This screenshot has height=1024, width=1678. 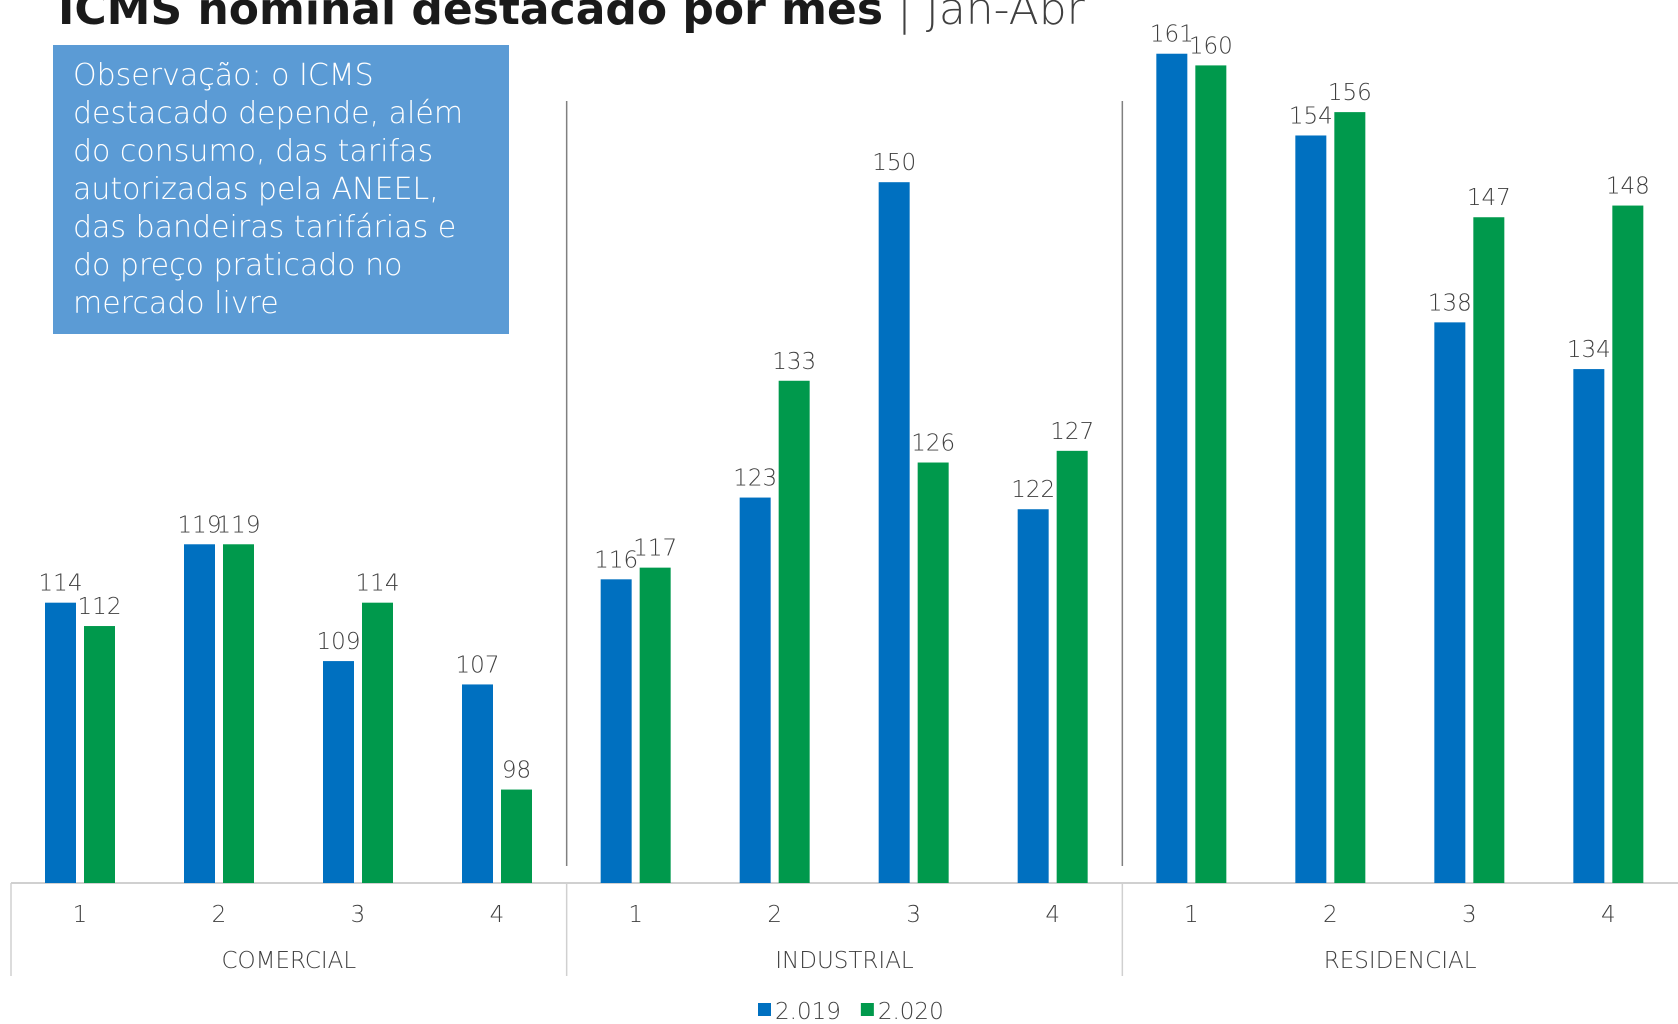 What do you see at coordinates (288, 961) in the screenshot?
I see `group-label: COMERCIAL` at bounding box center [288, 961].